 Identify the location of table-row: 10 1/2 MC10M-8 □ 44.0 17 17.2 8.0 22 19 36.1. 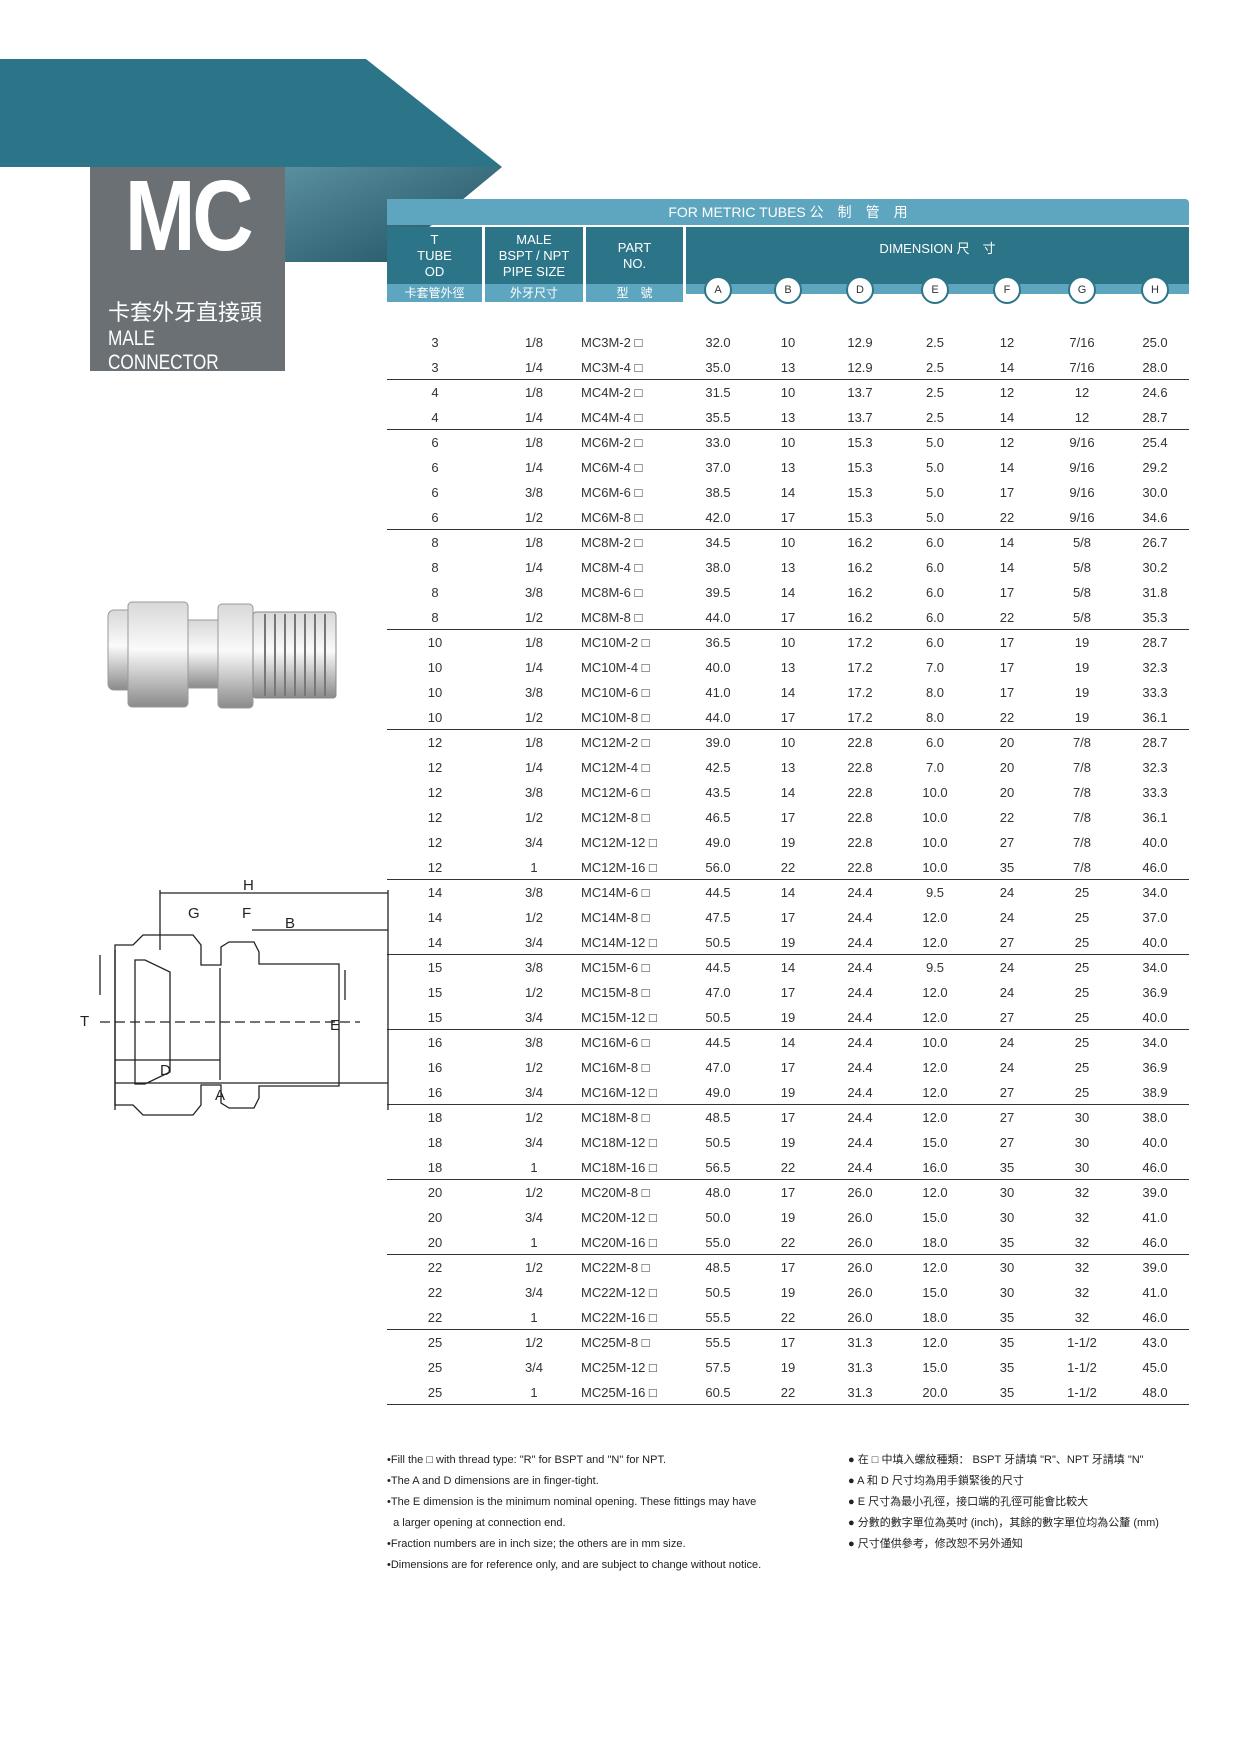
(788, 717).